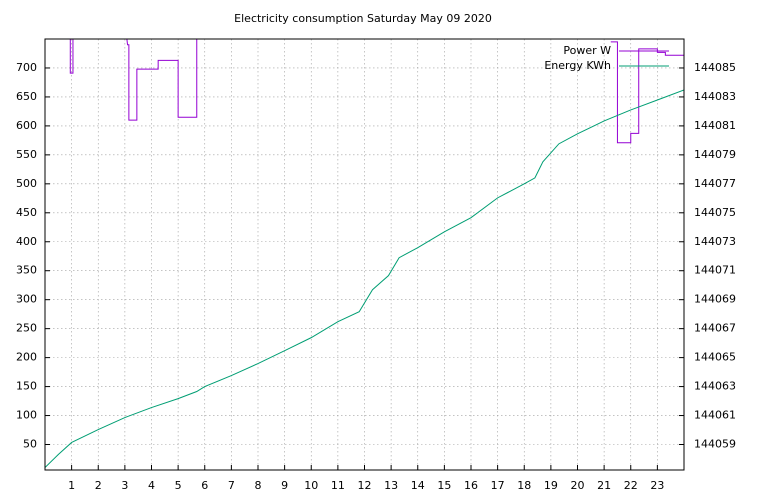 This screenshot has height=500, width=768. What do you see at coordinates (715, 444) in the screenshot?
I see `y2-tick-label: 144059` at bounding box center [715, 444].